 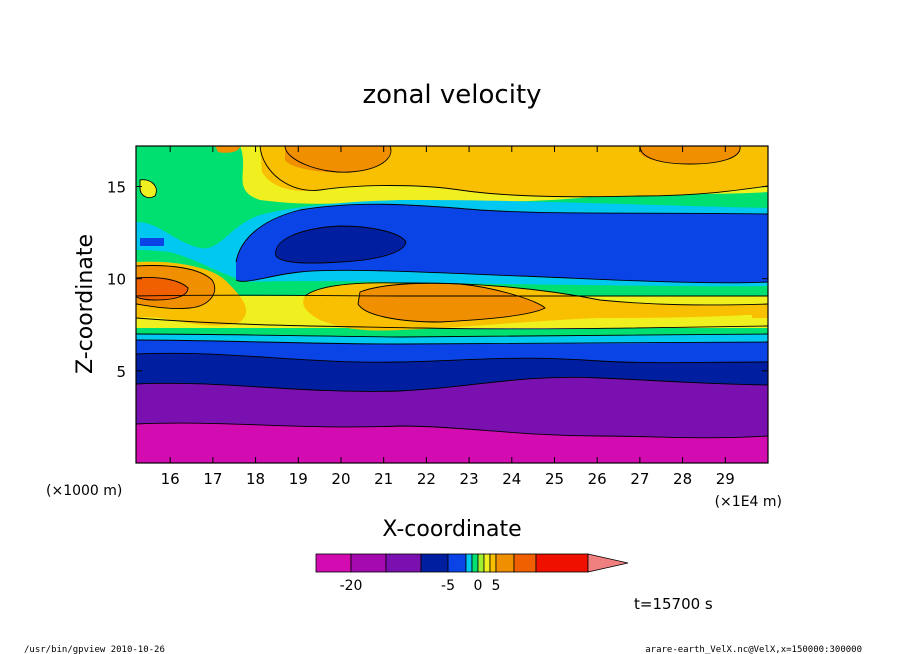 I want to click on x-tick-label: 27, so click(x=639, y=479).